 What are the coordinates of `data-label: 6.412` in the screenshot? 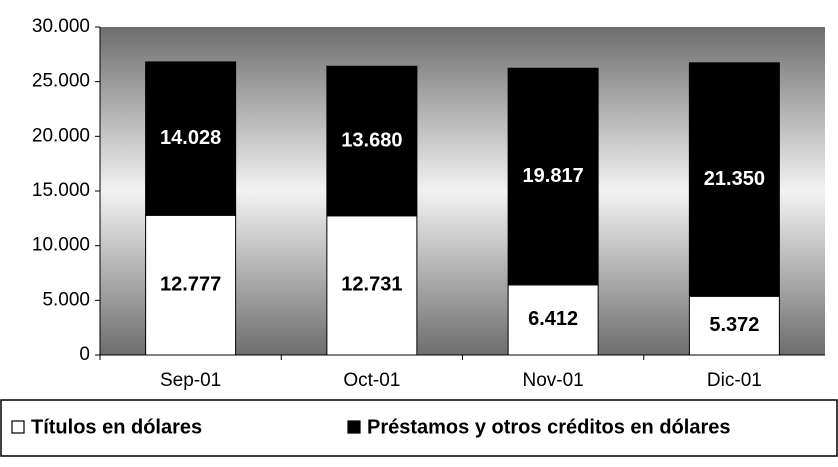 It's located at (553, 319).